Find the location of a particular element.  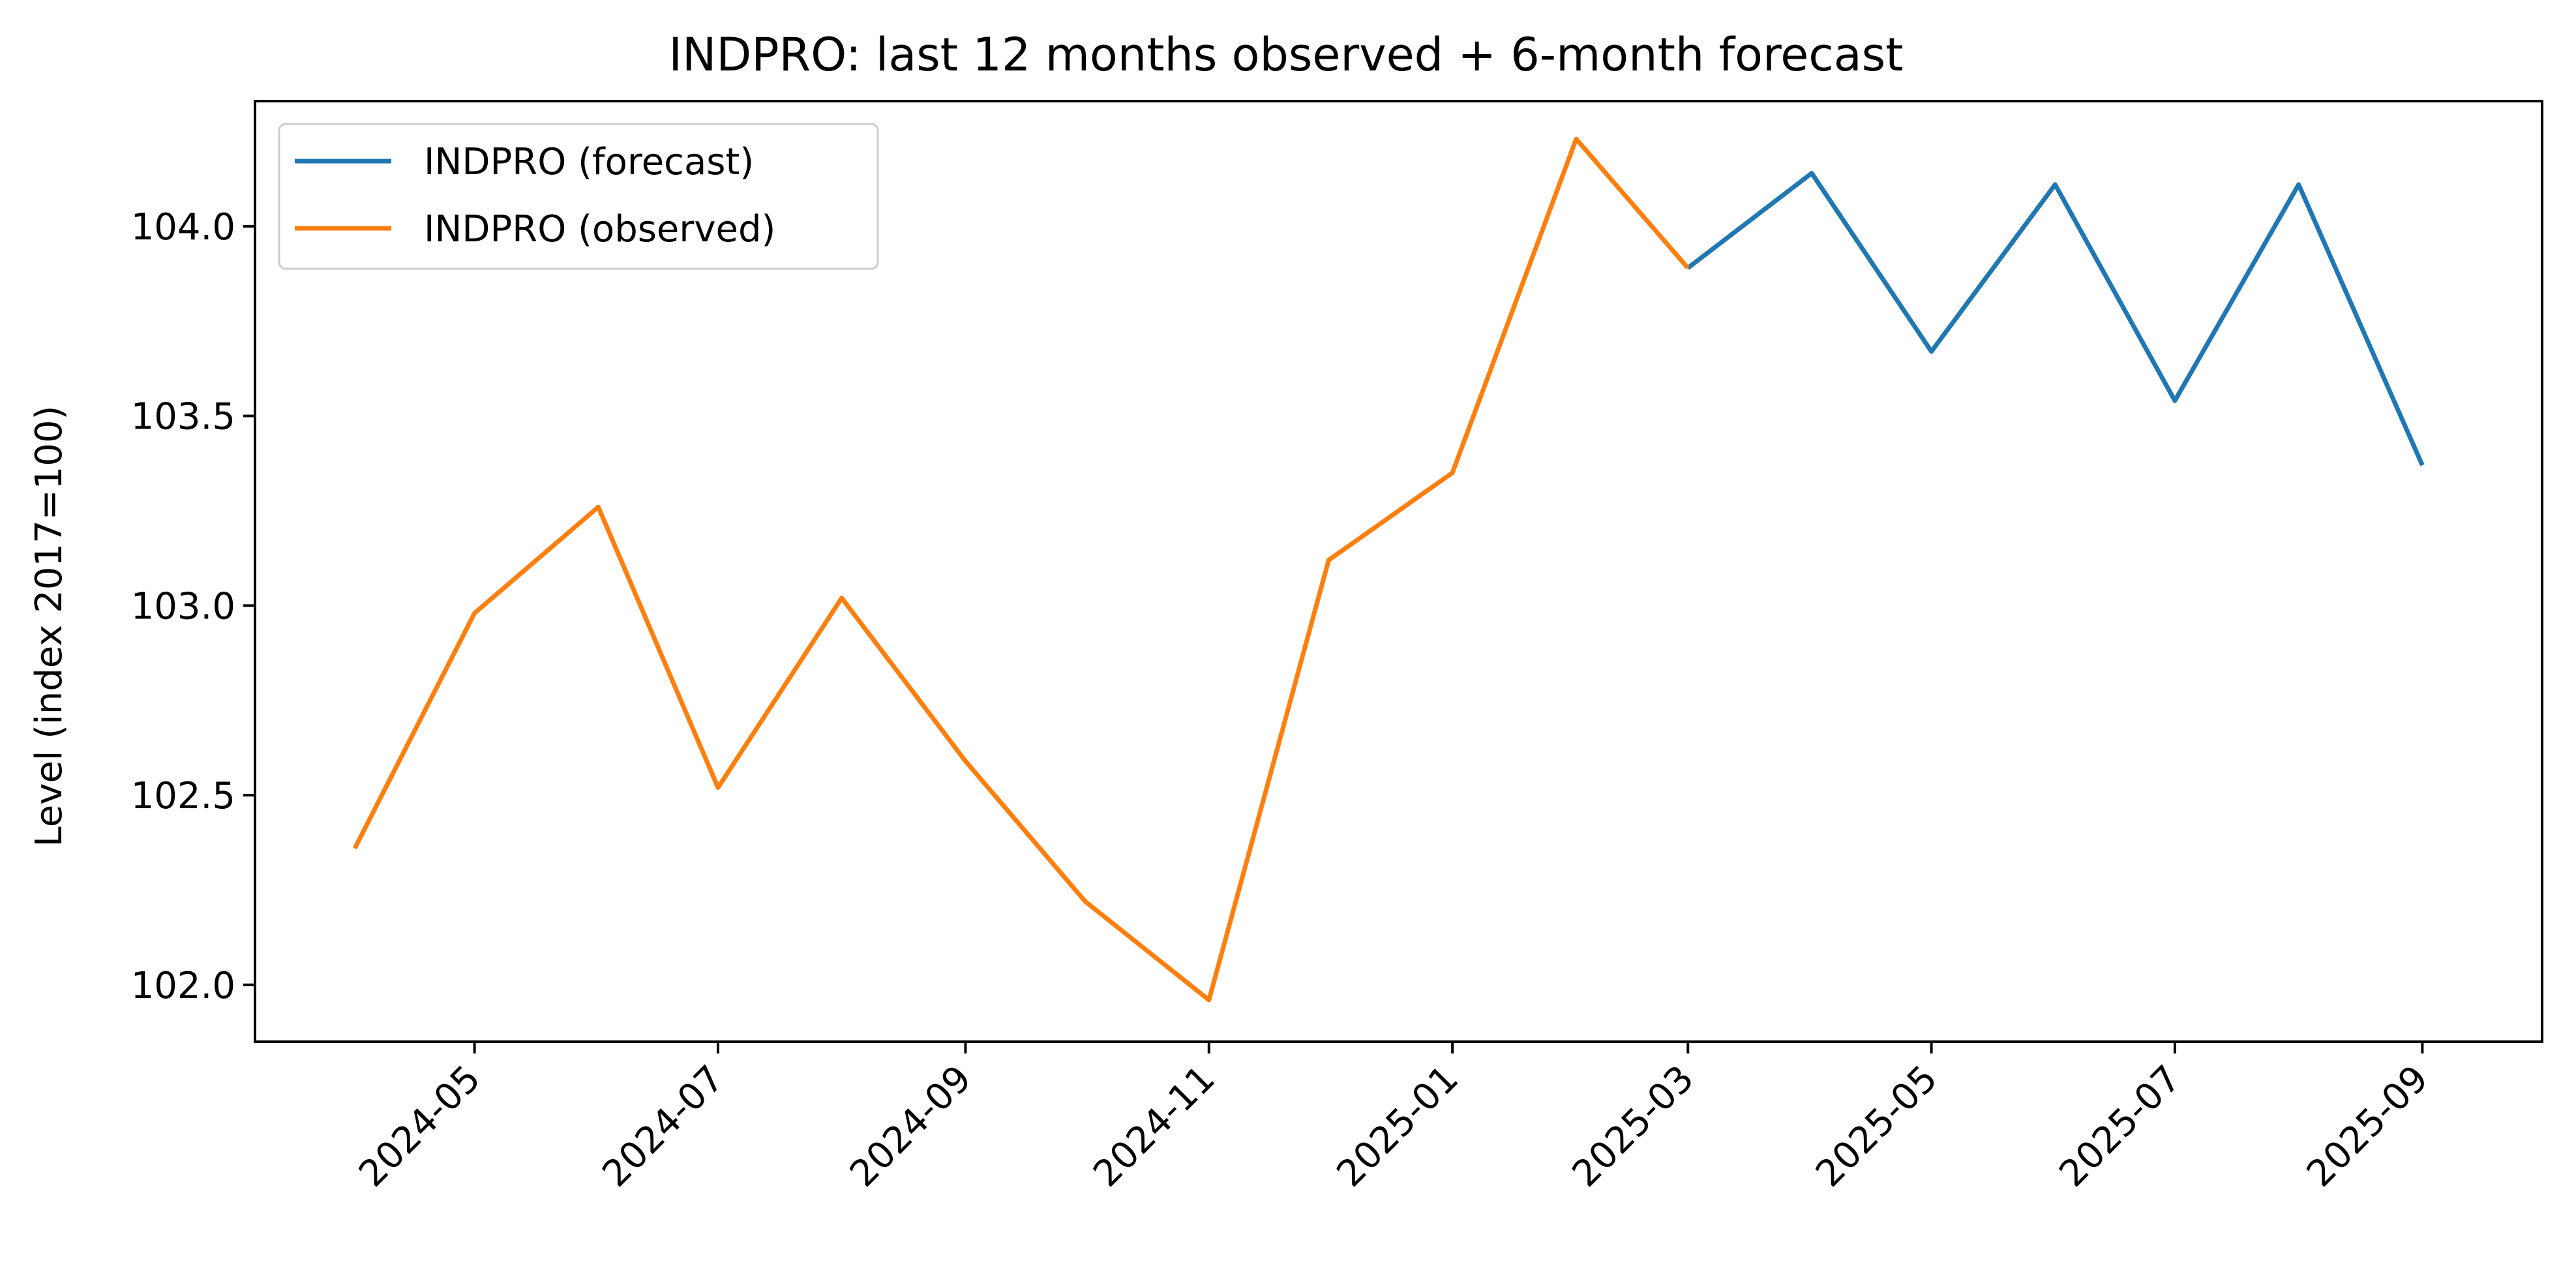

y-axis-ticks: 102.0 102.5 103.0 103.5 104.0 is located at coordinates (193, 606).